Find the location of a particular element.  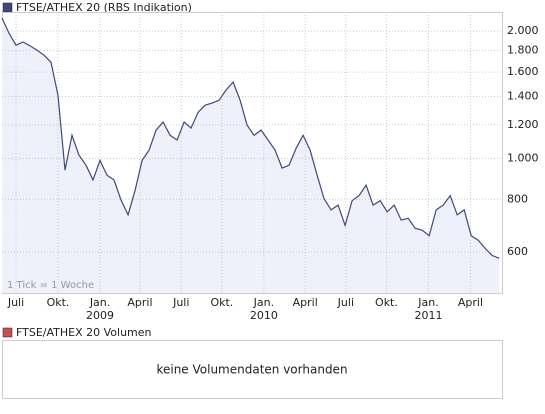

volume-panel is located at coordinates (252, 369).